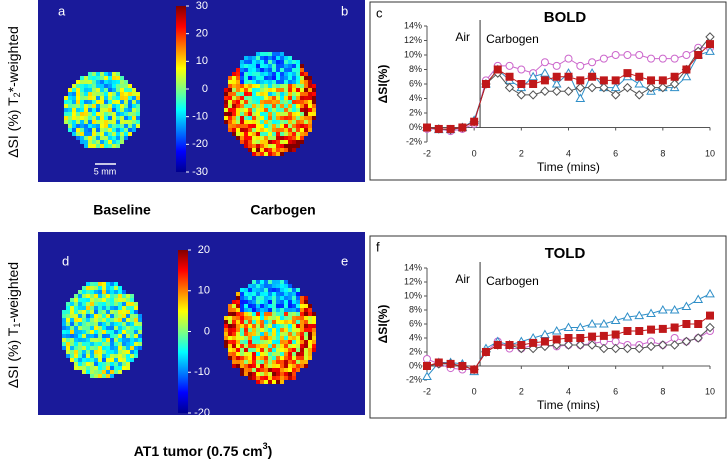  Describe the element at coordinates (521, 153) in the screenshot. I see `x-tick-label: 2` at that location.